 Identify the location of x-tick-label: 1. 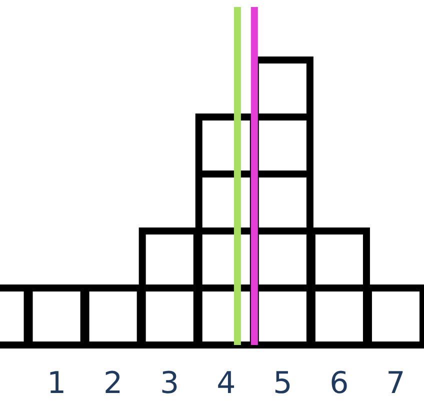
(56, 383).